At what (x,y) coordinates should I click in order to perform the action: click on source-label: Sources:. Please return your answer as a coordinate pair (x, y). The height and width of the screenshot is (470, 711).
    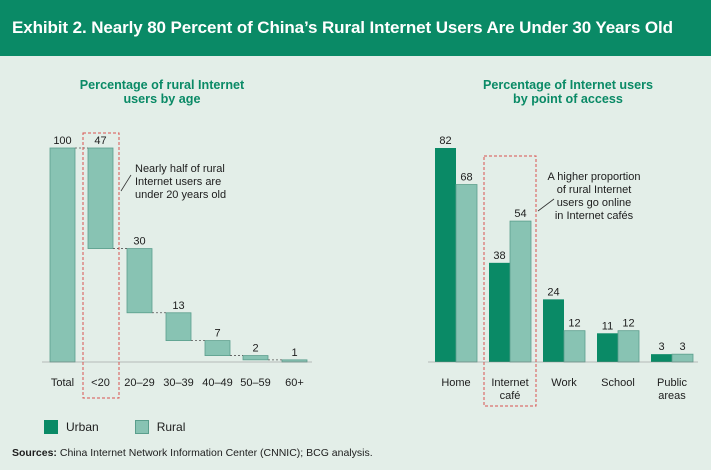
    Looking at the image, I should click on (34, 453).